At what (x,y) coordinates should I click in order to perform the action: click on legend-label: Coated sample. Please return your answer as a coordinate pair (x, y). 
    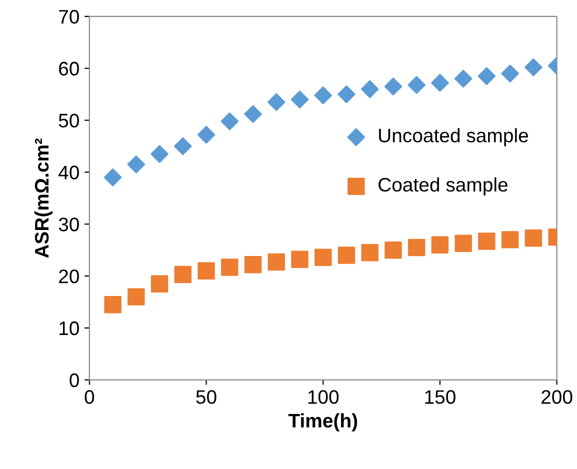
    Looking at the image, I should click on (443, 186).